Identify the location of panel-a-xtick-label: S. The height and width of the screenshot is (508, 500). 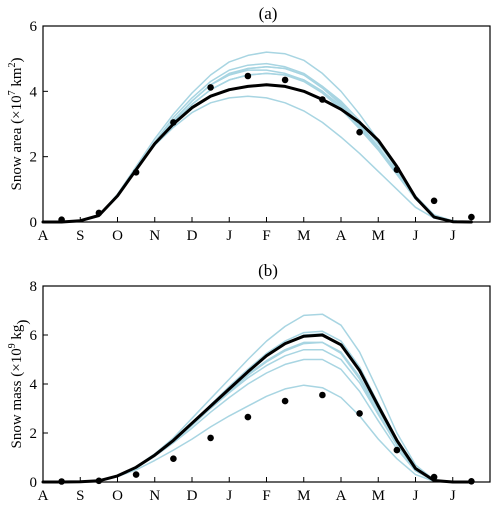
(80, 236).